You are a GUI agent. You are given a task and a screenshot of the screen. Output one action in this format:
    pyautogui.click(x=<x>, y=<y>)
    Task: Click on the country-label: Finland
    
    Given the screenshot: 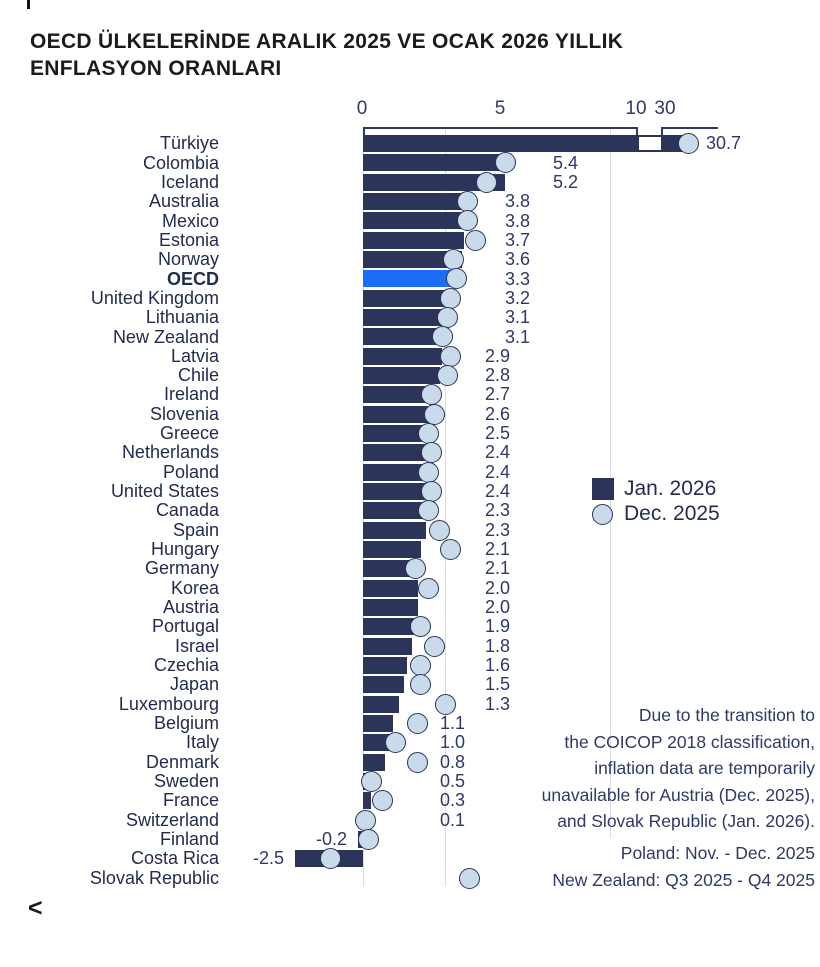 What is the action you would take?
    pyautogui.click(x=189, y=839)
    